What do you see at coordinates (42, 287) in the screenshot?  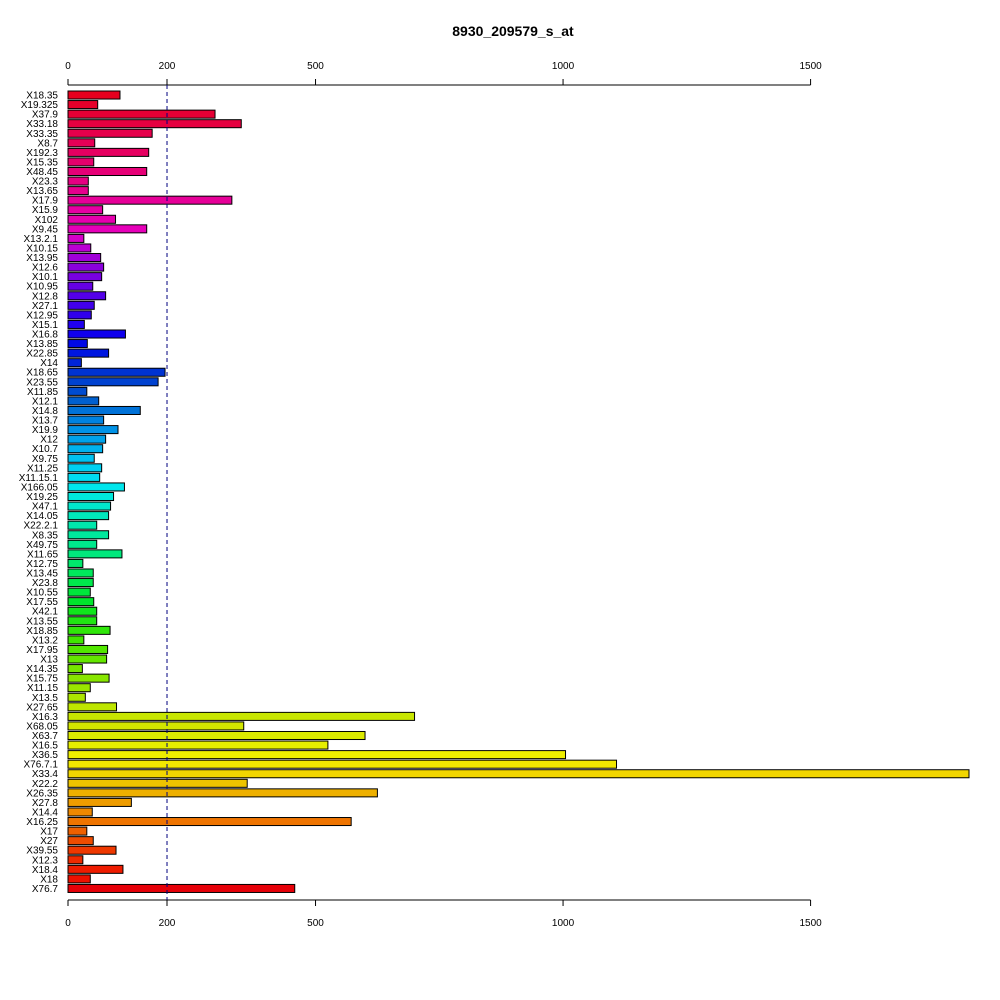 I see `category-label: X10.95` at bounding box center [42, 287].